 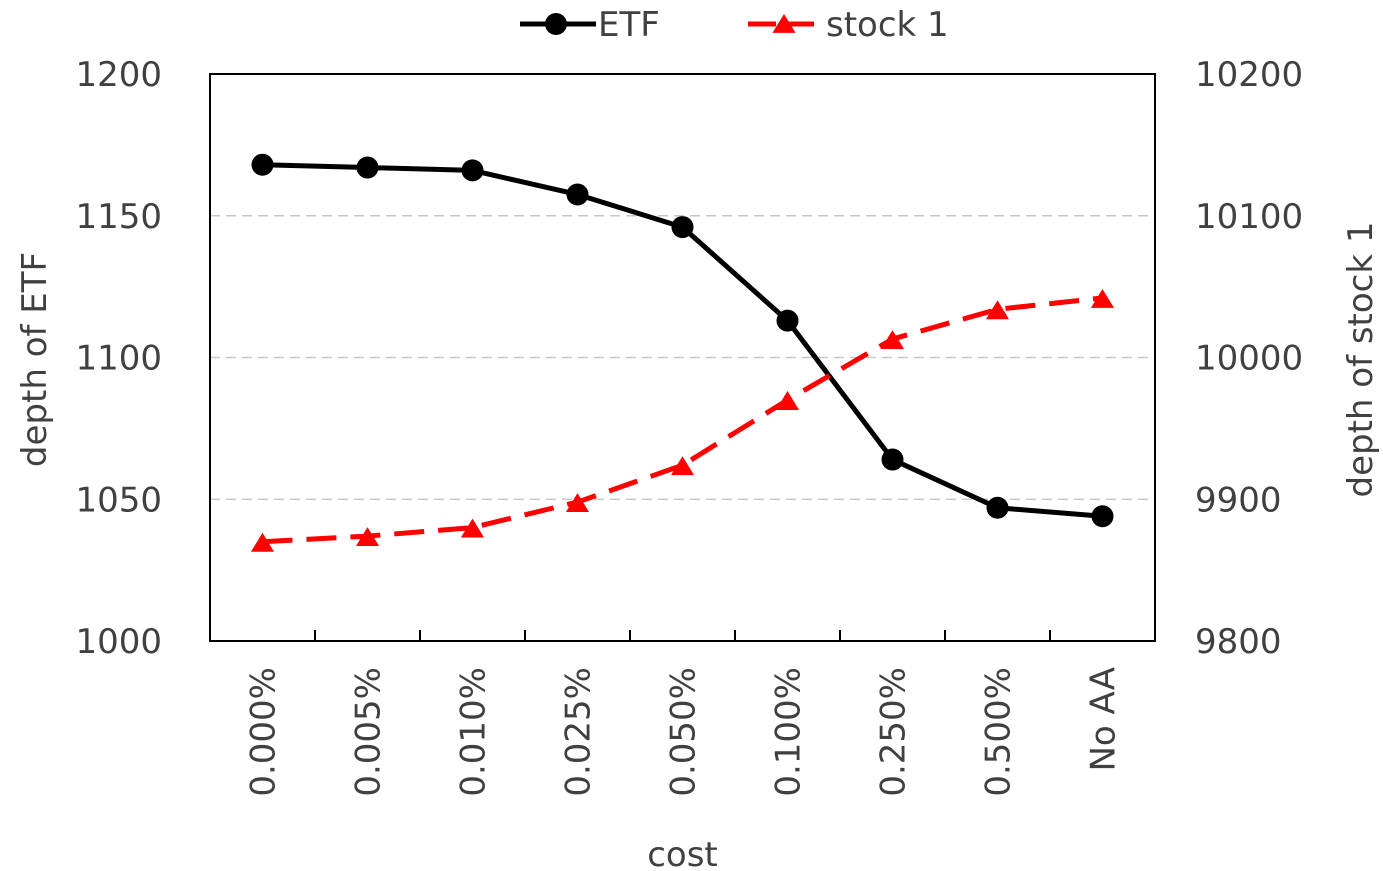 I want to click on x-tick-label: 0.005%, so click(x=369, y=732).